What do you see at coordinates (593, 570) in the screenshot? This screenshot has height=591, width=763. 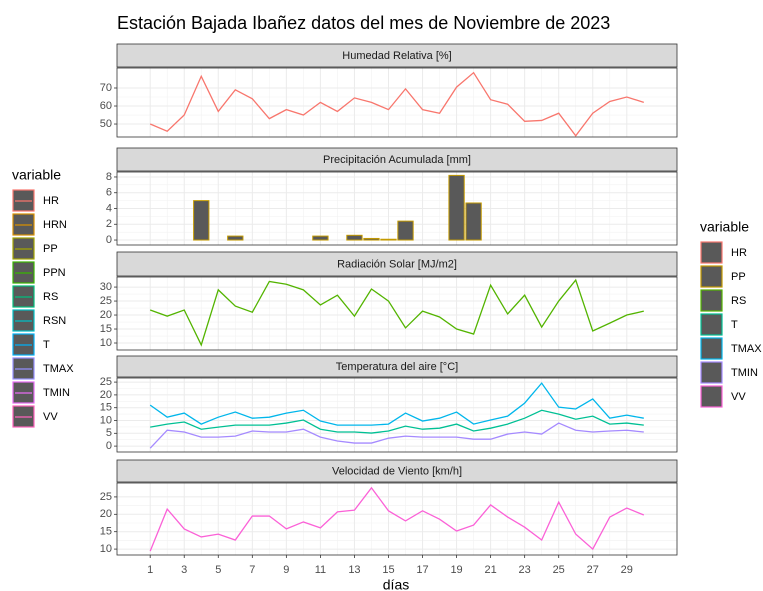 I see `x-tick-label: 27` at bounding box center [593, 570].